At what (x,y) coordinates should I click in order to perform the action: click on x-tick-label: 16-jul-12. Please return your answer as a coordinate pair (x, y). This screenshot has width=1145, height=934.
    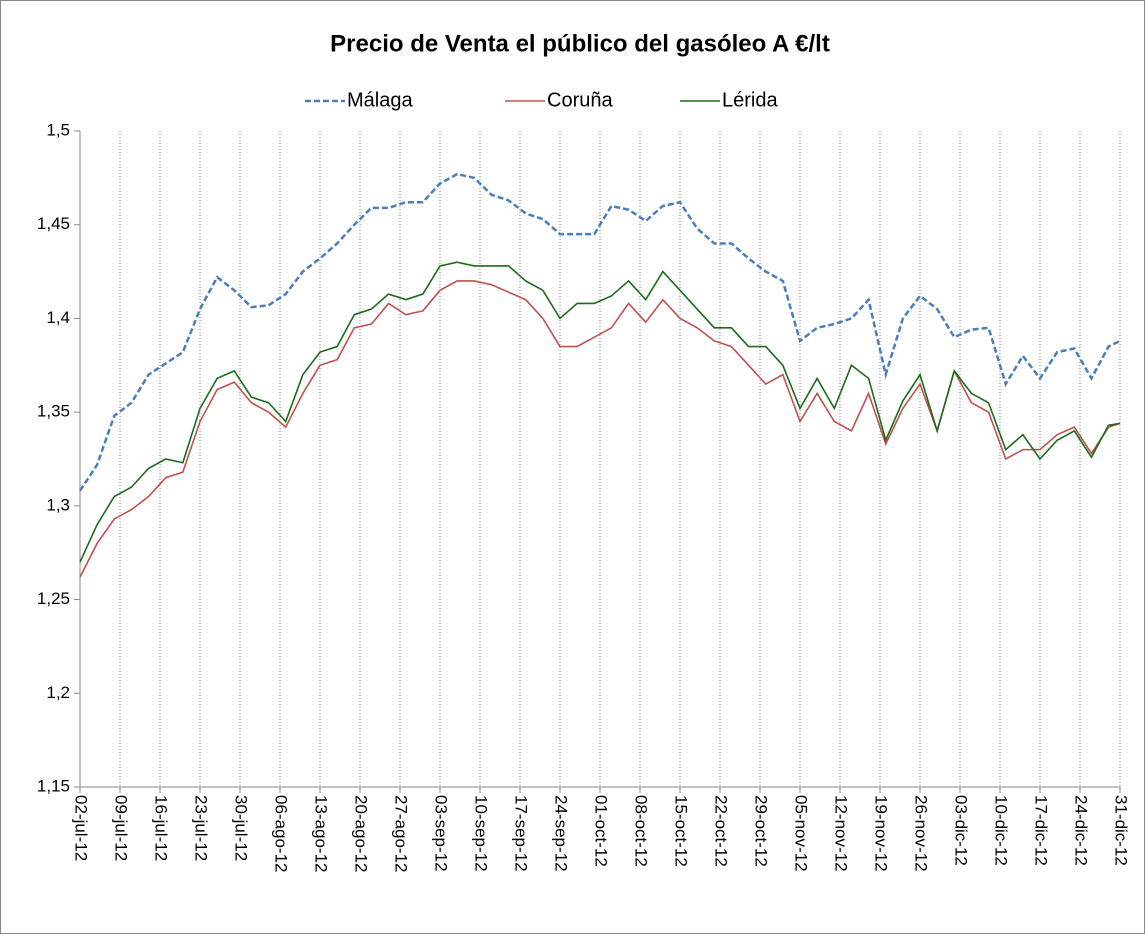
    Looking at the image, I should click on (161, 828).